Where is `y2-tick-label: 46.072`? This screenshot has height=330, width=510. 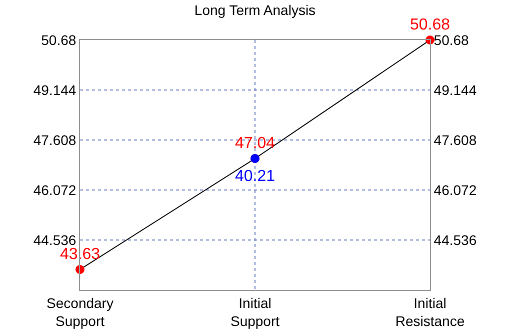 y2-tick-label: 46.072 is located at coordinates (455, 190).